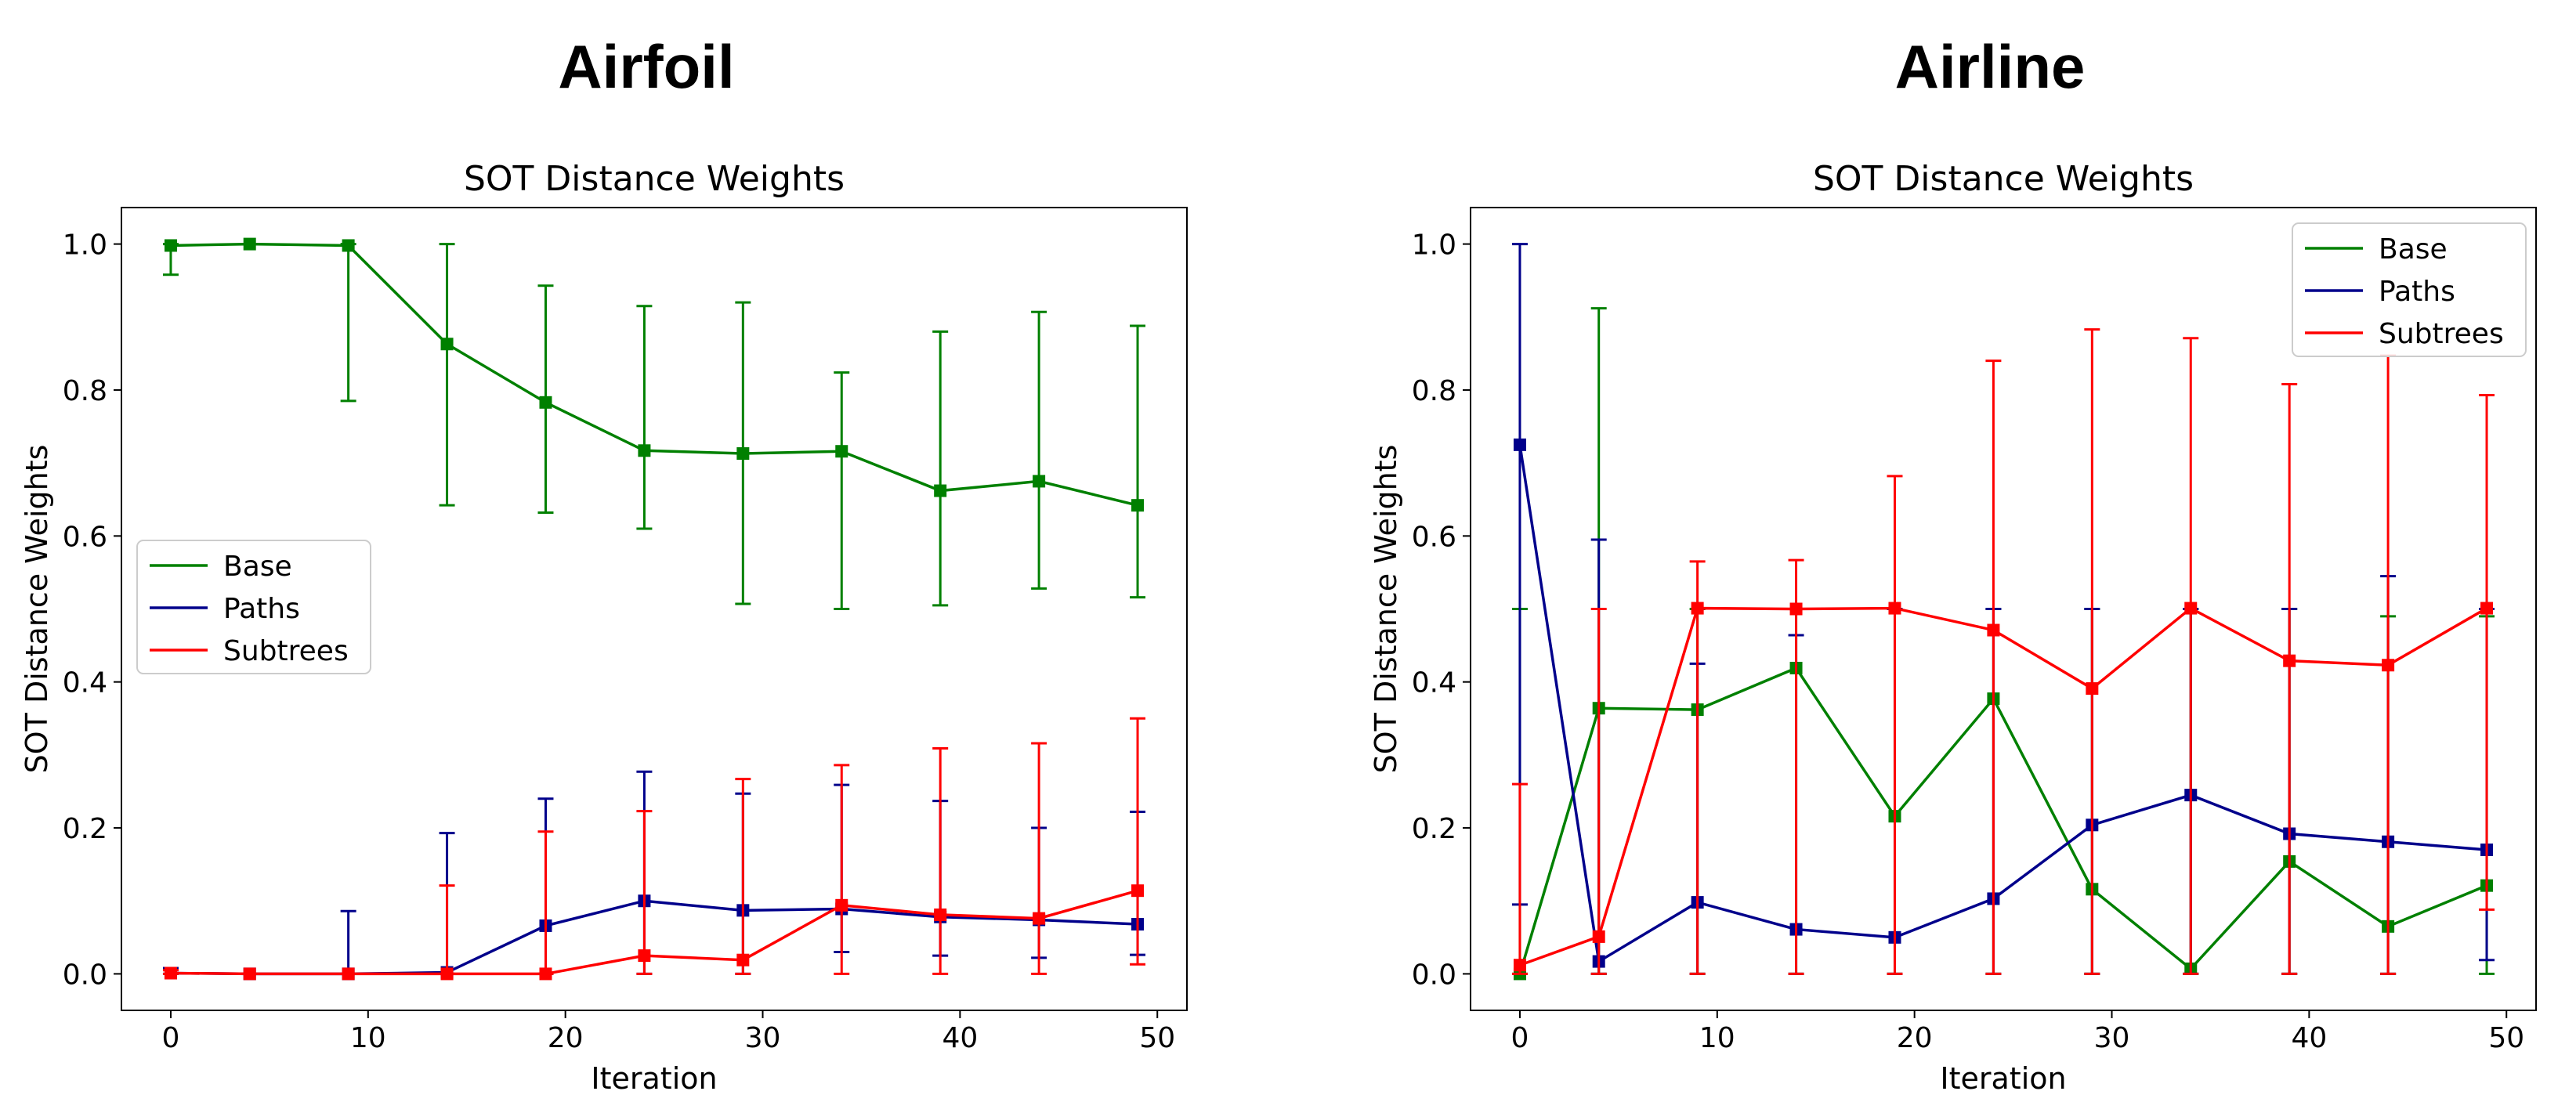  I want to click on series-subtrees, so click(654, 849).